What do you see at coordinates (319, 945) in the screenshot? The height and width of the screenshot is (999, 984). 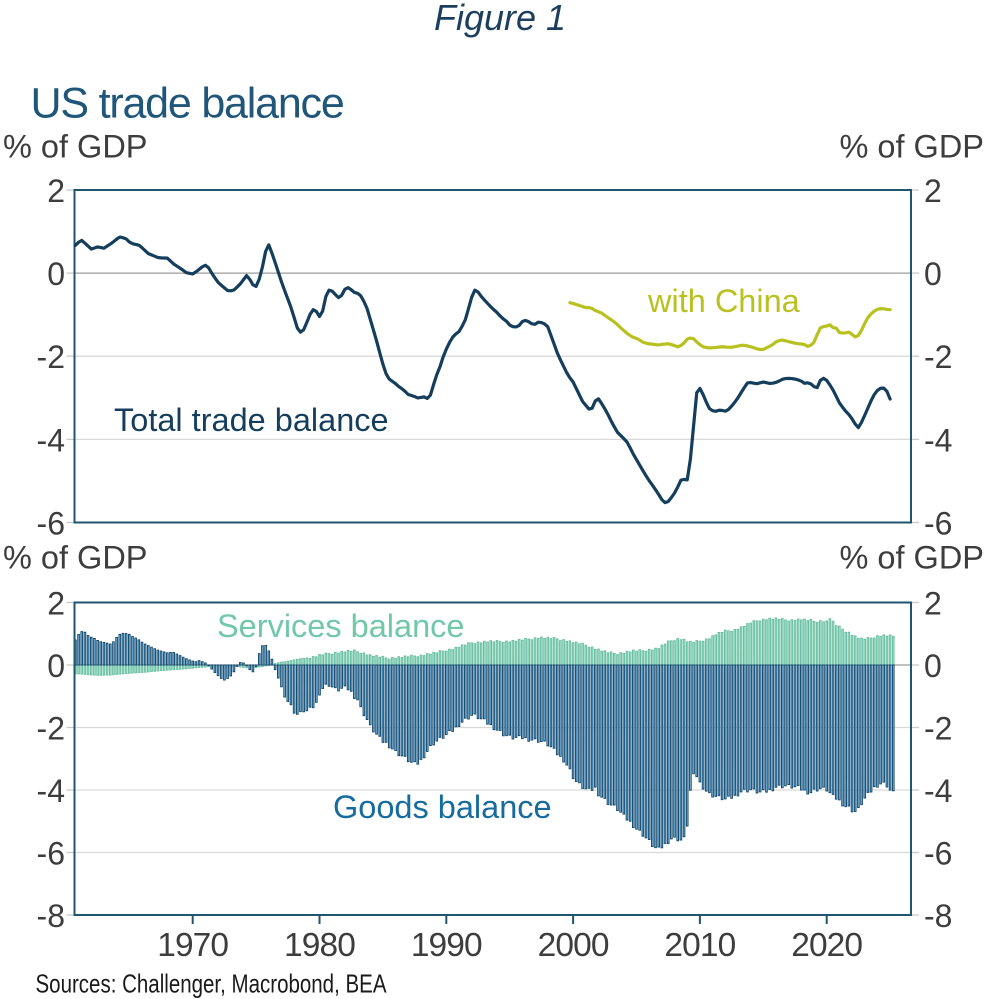 I see `svg-text: 1980` at bounding box center [319, 945].